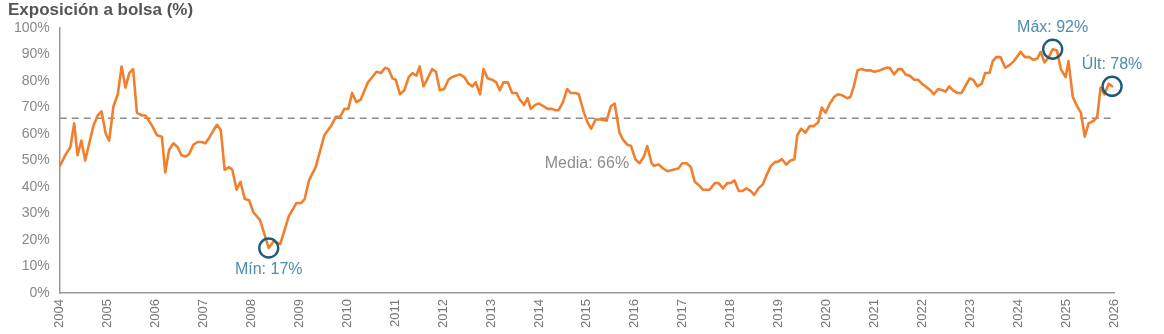 This screenshot has width=1164, height=334. What do you see at coordinates (251, 313) in the screenshot?
I see `x-tick-label: 2008` at bounding box center [251, 313].